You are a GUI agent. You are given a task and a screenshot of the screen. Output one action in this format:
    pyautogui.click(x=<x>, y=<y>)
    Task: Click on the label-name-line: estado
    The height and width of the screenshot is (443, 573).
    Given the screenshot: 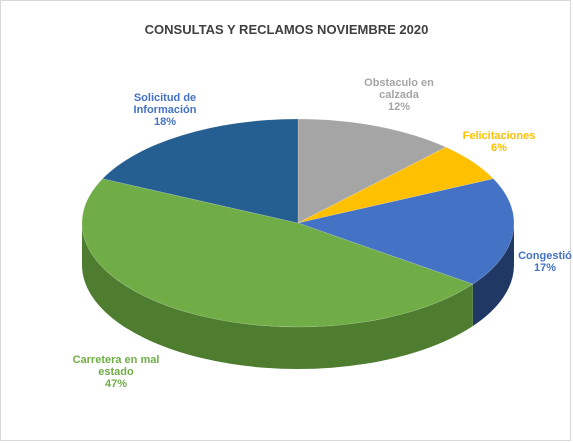 What is the action you would take?
    pyautogui.click(x=116, y=372)
    